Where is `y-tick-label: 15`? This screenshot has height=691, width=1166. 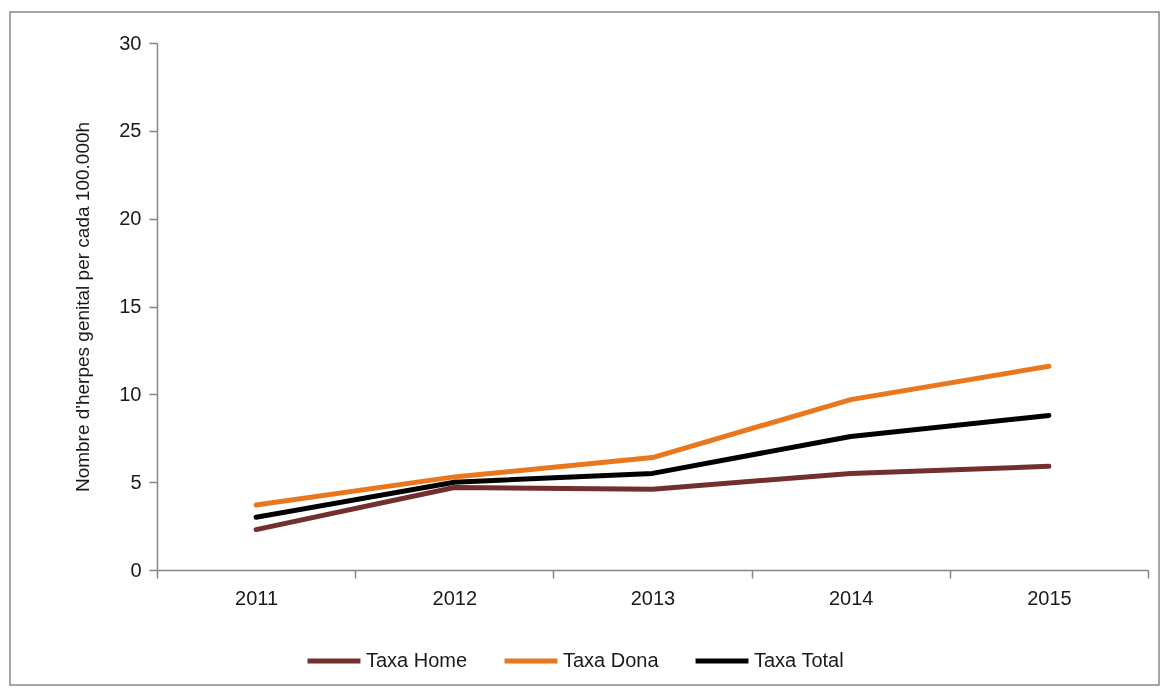 y-tick-label: 15 is located at coordinates (130, 306).